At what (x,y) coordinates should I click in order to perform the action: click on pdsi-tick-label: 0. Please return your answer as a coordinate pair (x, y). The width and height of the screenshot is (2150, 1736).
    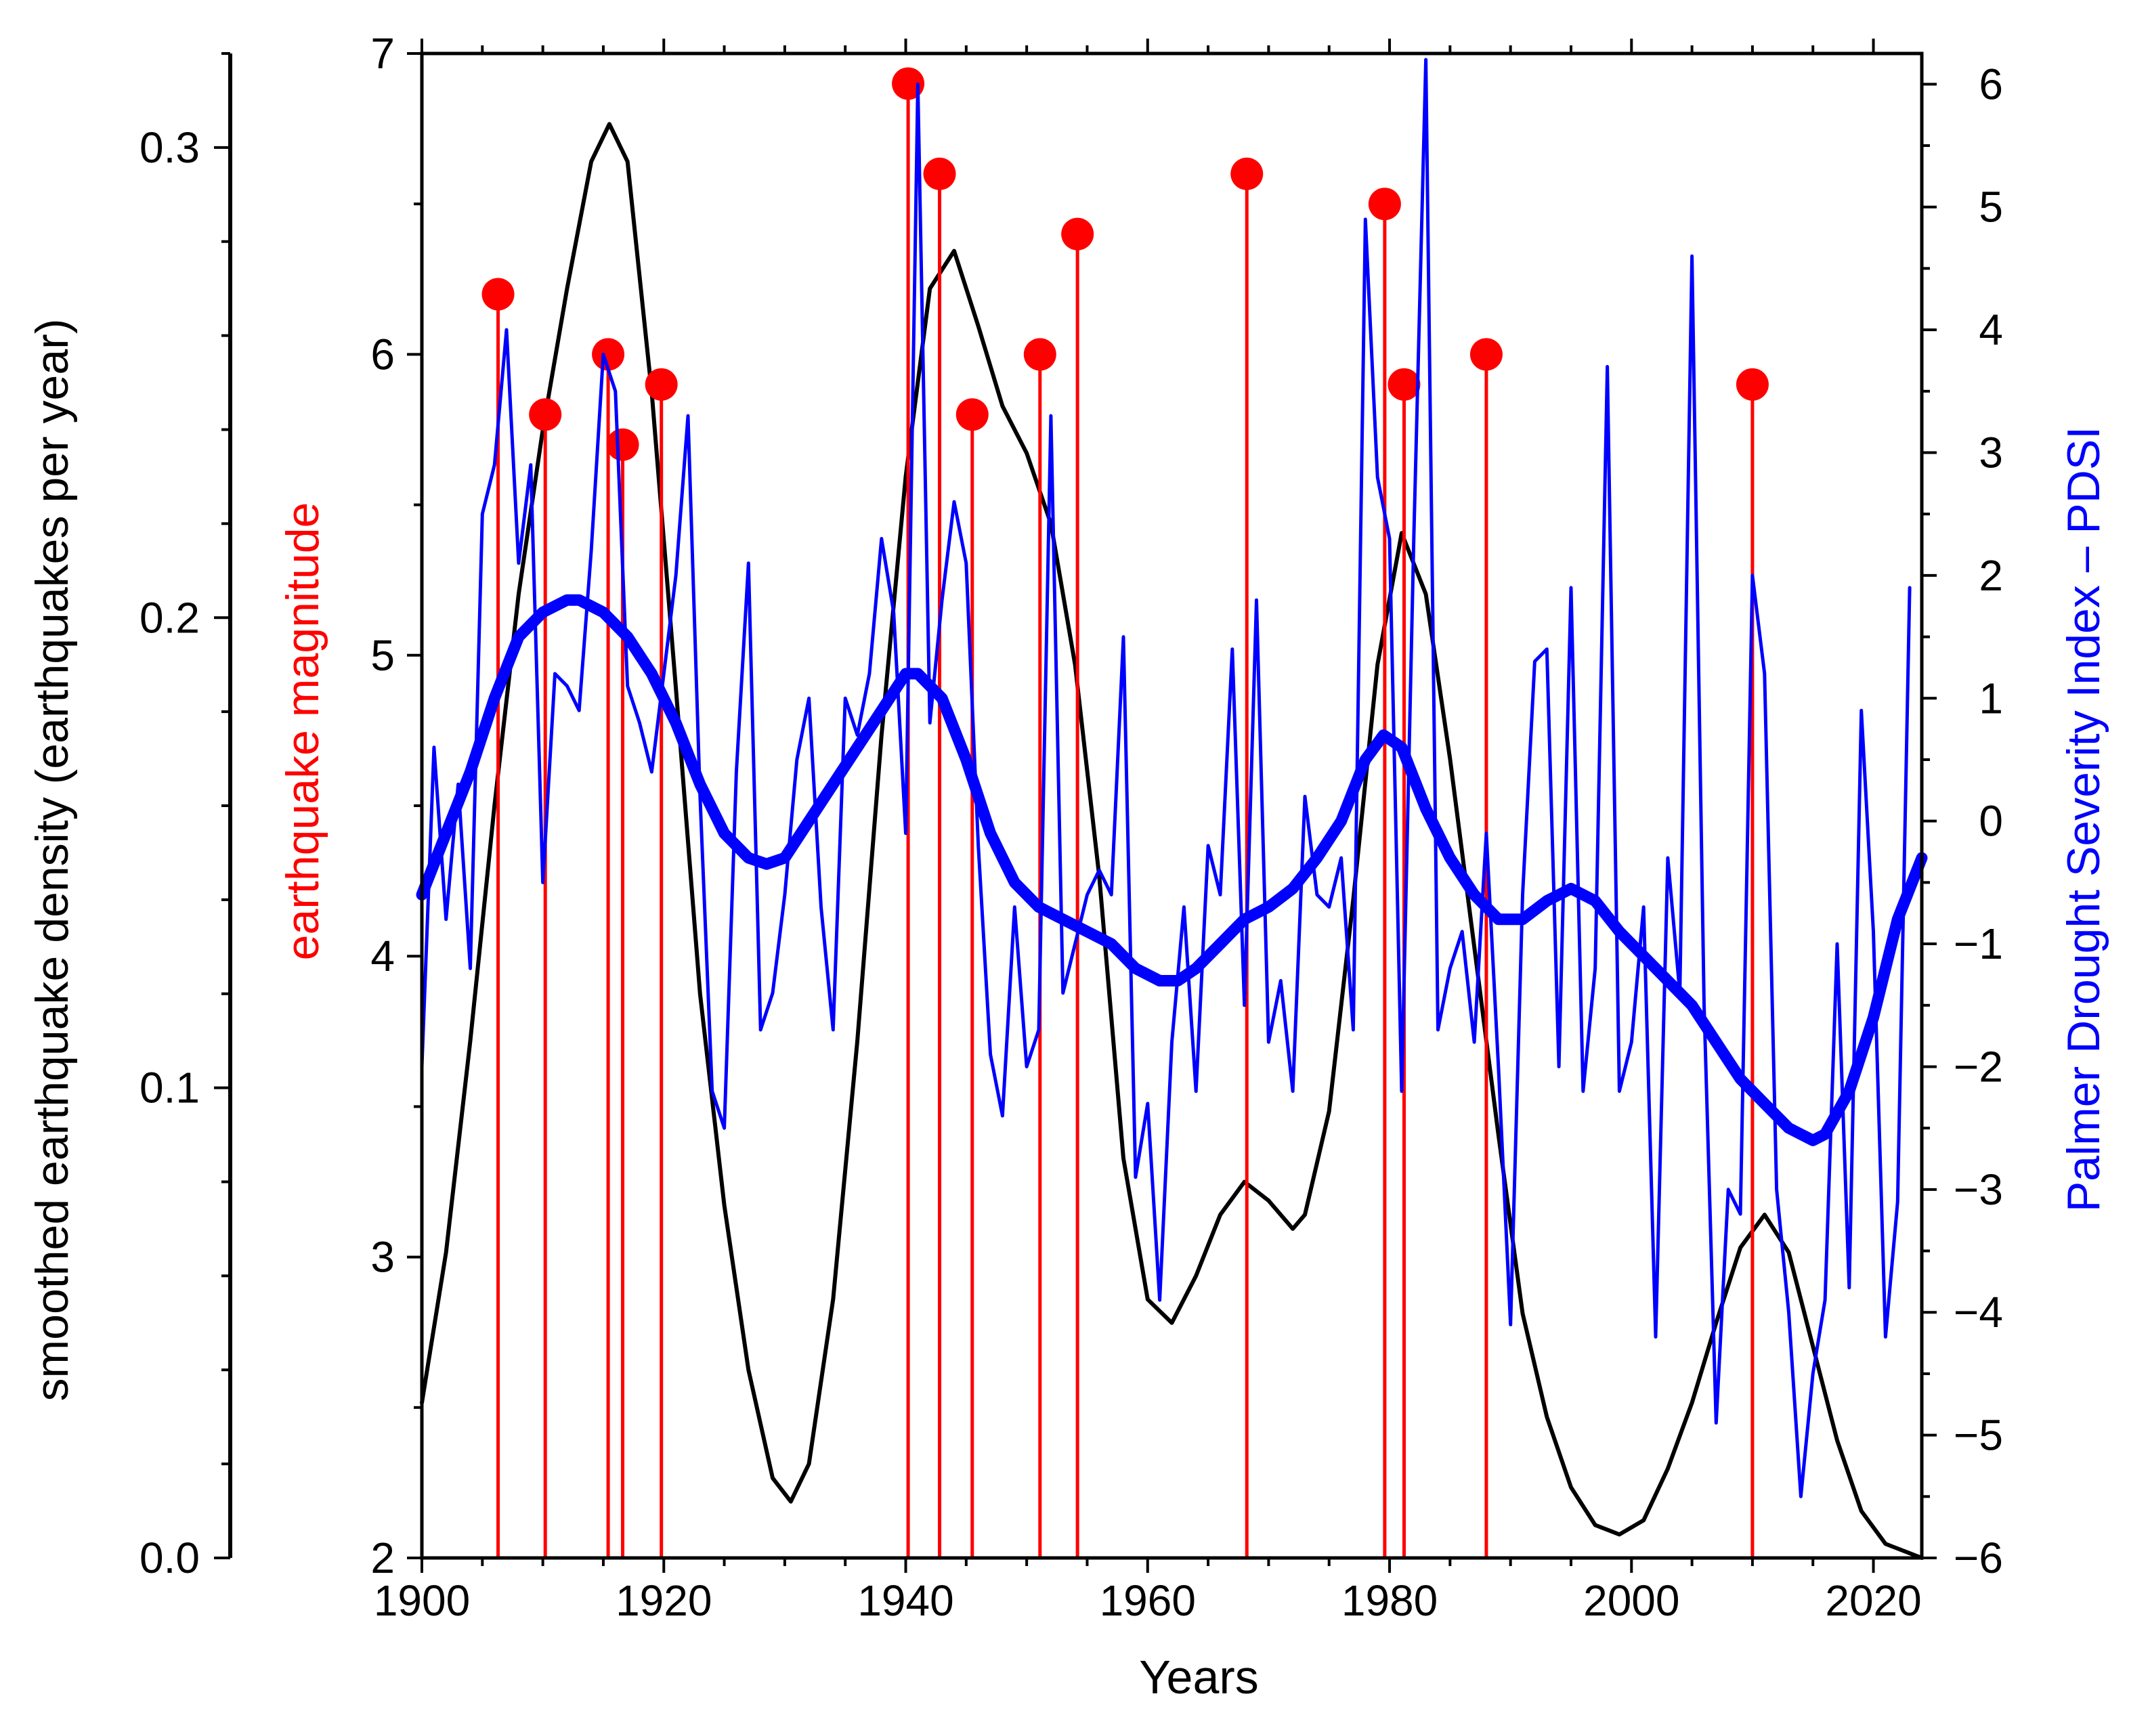
    Looking at the image, I should click on (1991, 821).